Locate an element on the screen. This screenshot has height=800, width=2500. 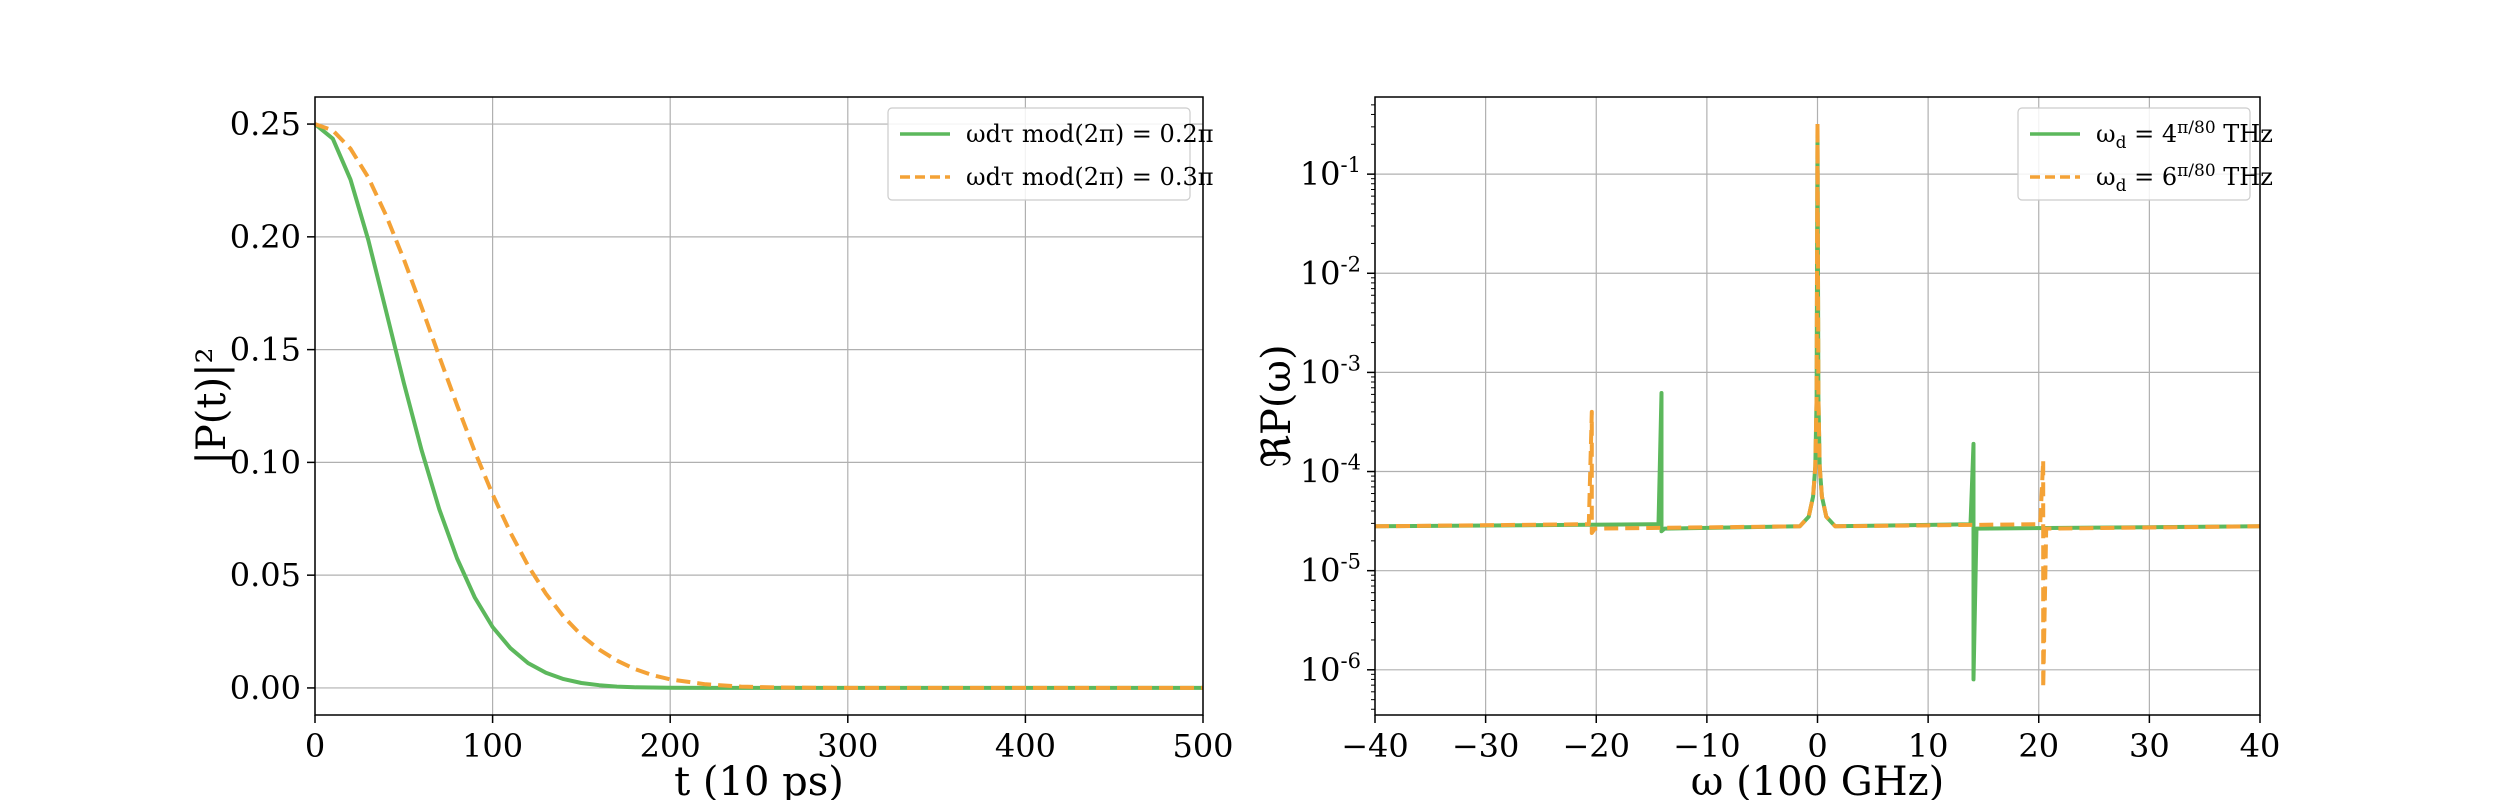
y-tick-exponent: -4 is located at coordinates (1351, 463).